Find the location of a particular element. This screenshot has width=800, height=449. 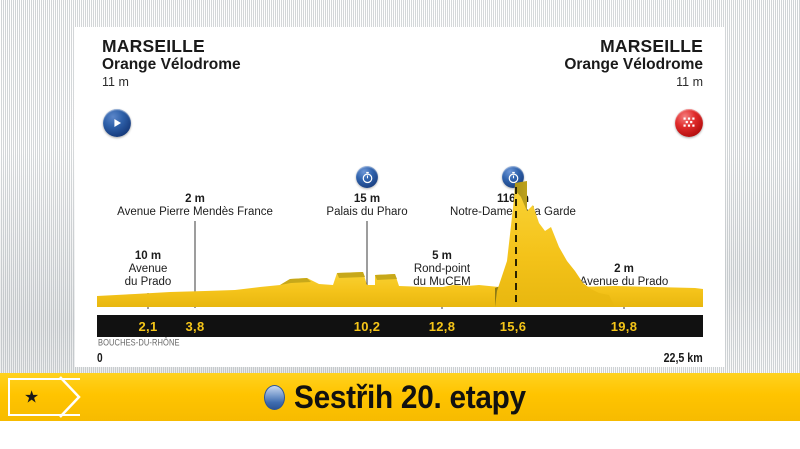

point-name-line2: du Prado is located at coordinates (148, 281).